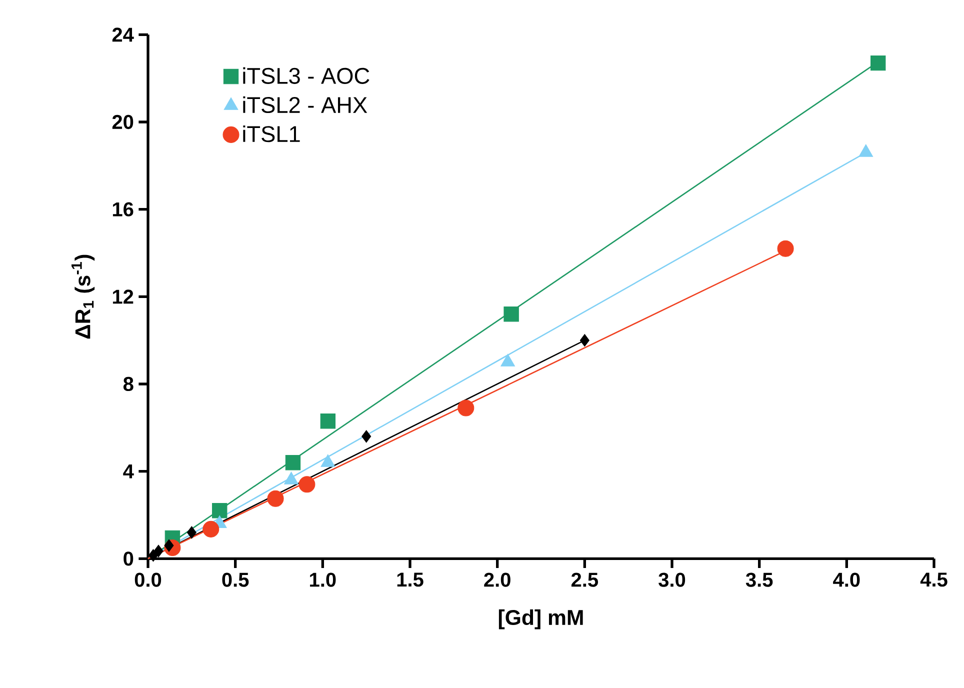 Image resolution: width=964 pixels, height=688 pixels. I want to click on x-tick-label: 0.5, so click(235, 579).